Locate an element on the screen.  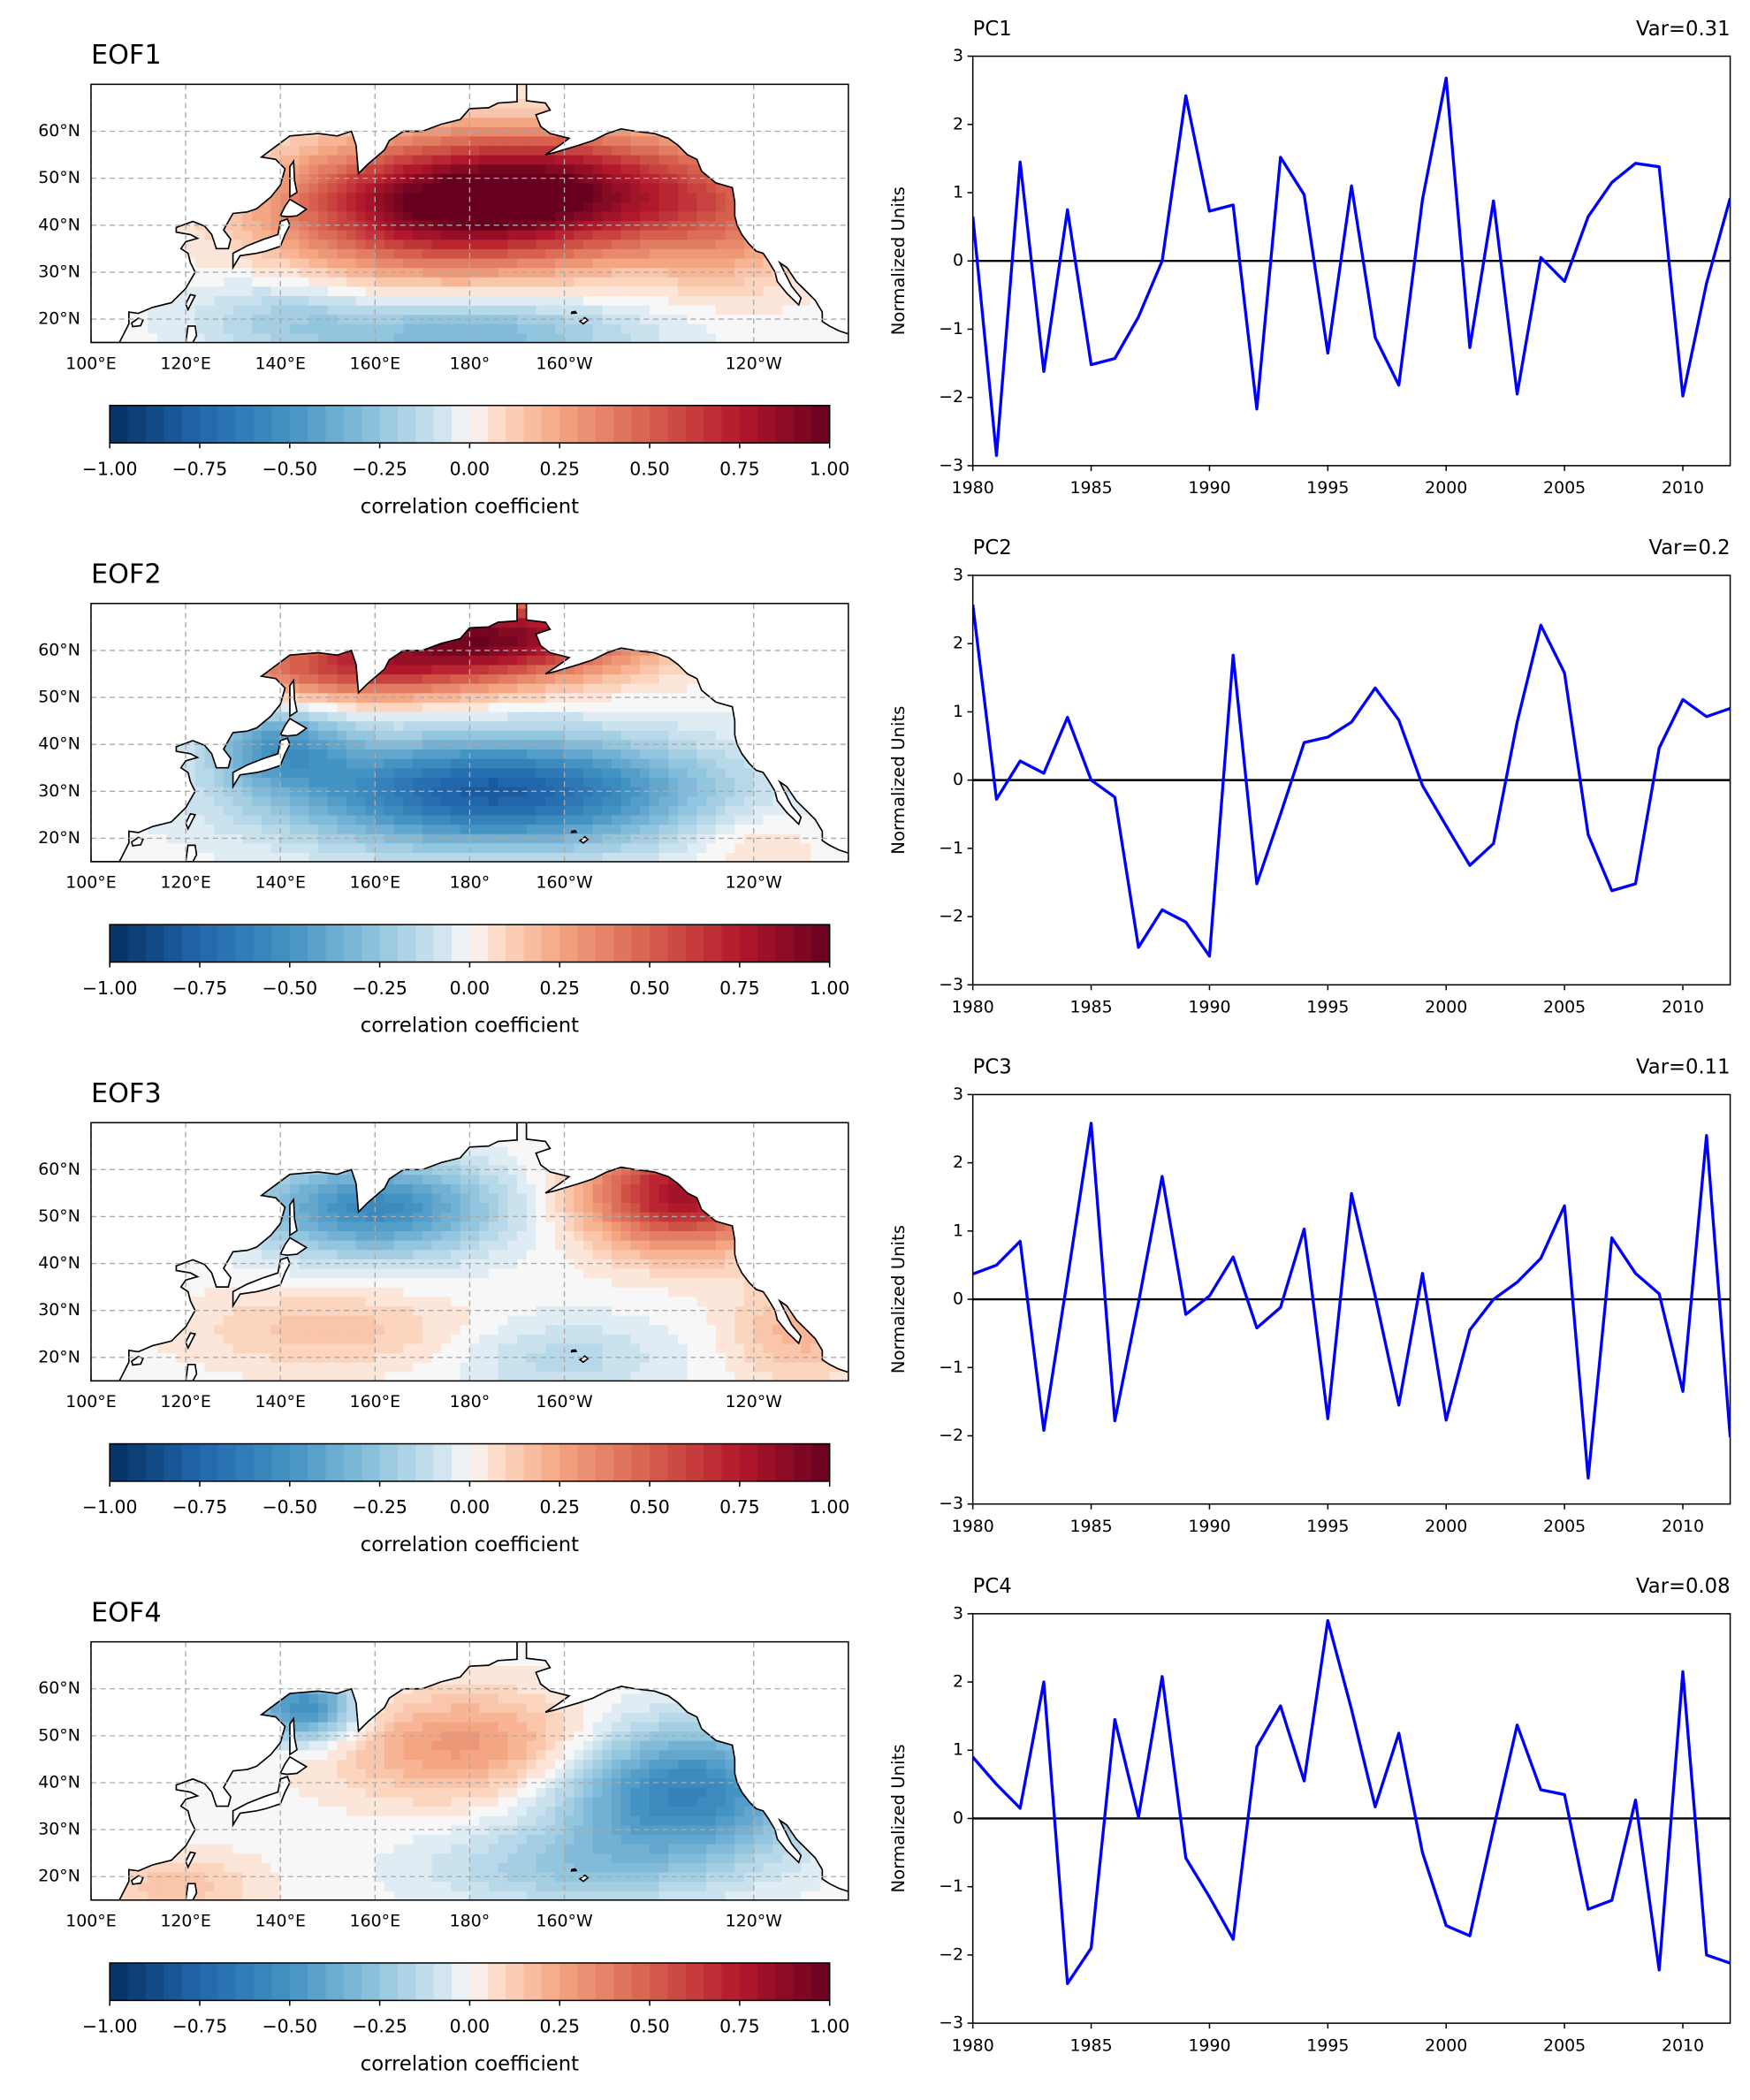
land is located at coordinates (584, 840).